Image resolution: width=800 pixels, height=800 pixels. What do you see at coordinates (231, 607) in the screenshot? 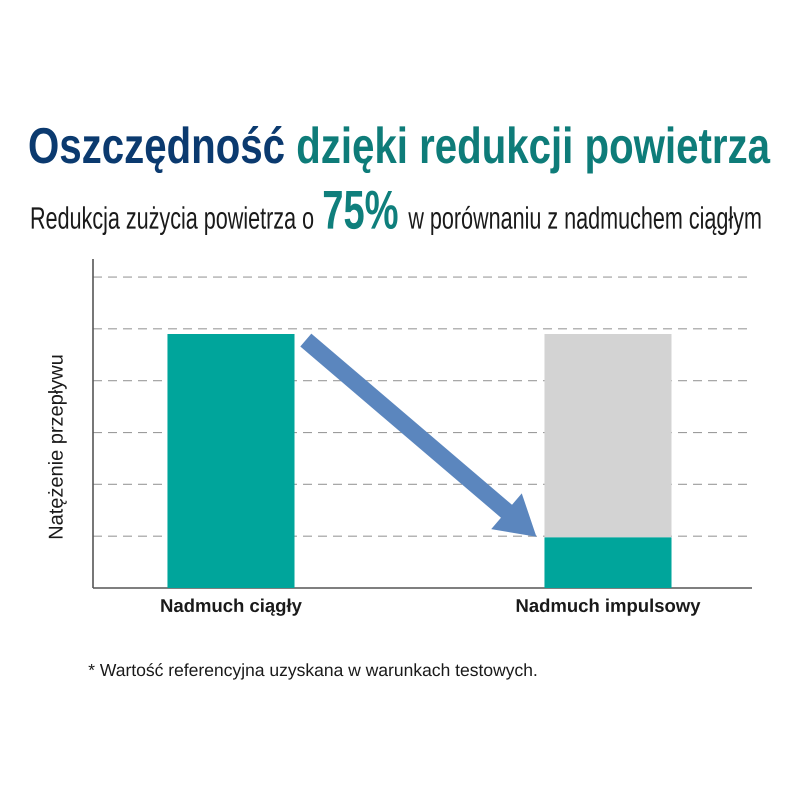
I see `x-tick-label: Nadmuch ciągły` at bounding box center [231, 607].